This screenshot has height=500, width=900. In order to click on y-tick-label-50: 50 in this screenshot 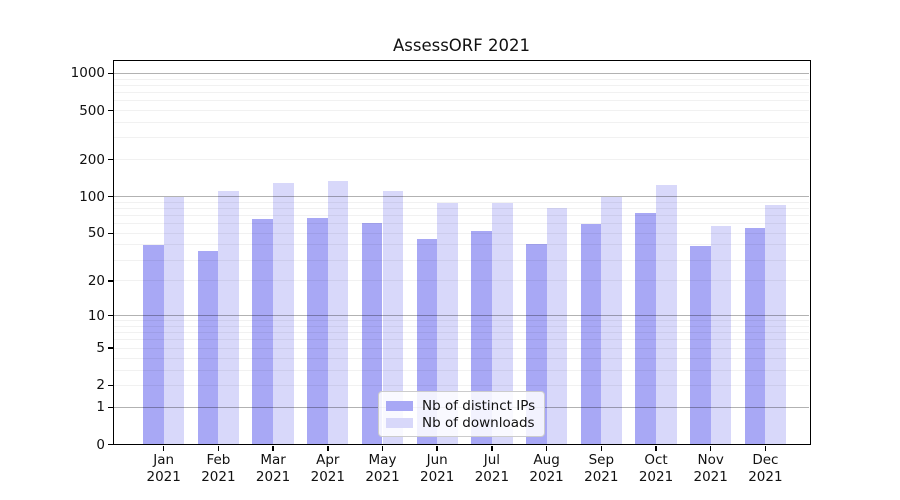, I will do `click(96, 233)`.